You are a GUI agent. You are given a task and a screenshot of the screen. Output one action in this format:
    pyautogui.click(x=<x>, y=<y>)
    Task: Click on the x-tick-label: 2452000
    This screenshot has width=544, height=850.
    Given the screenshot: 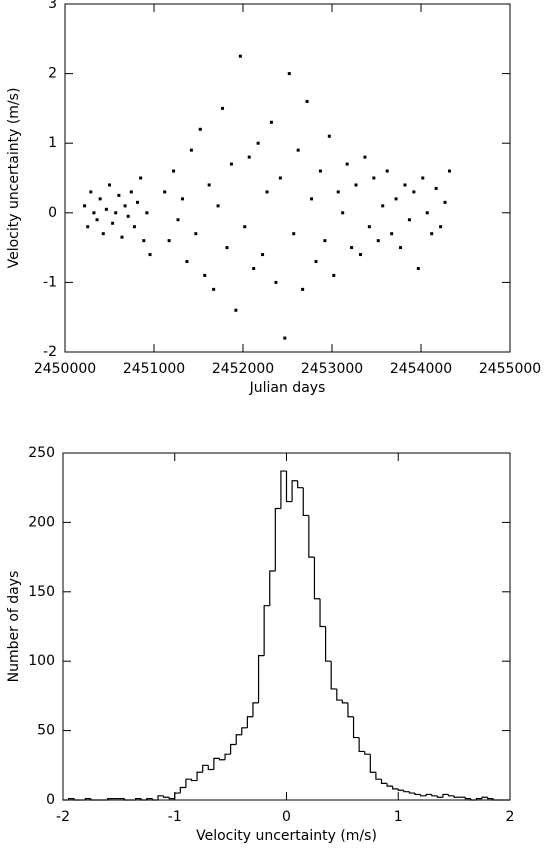 What is the action you would take?
    pyautogui.click(x=243, y=369)
    